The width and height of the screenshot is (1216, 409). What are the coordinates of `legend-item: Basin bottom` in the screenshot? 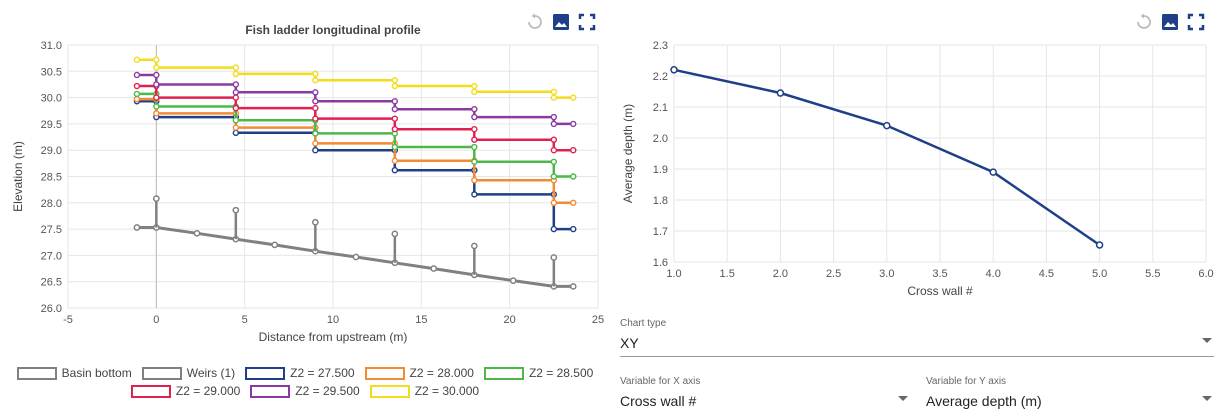 It's located at (74, 373).